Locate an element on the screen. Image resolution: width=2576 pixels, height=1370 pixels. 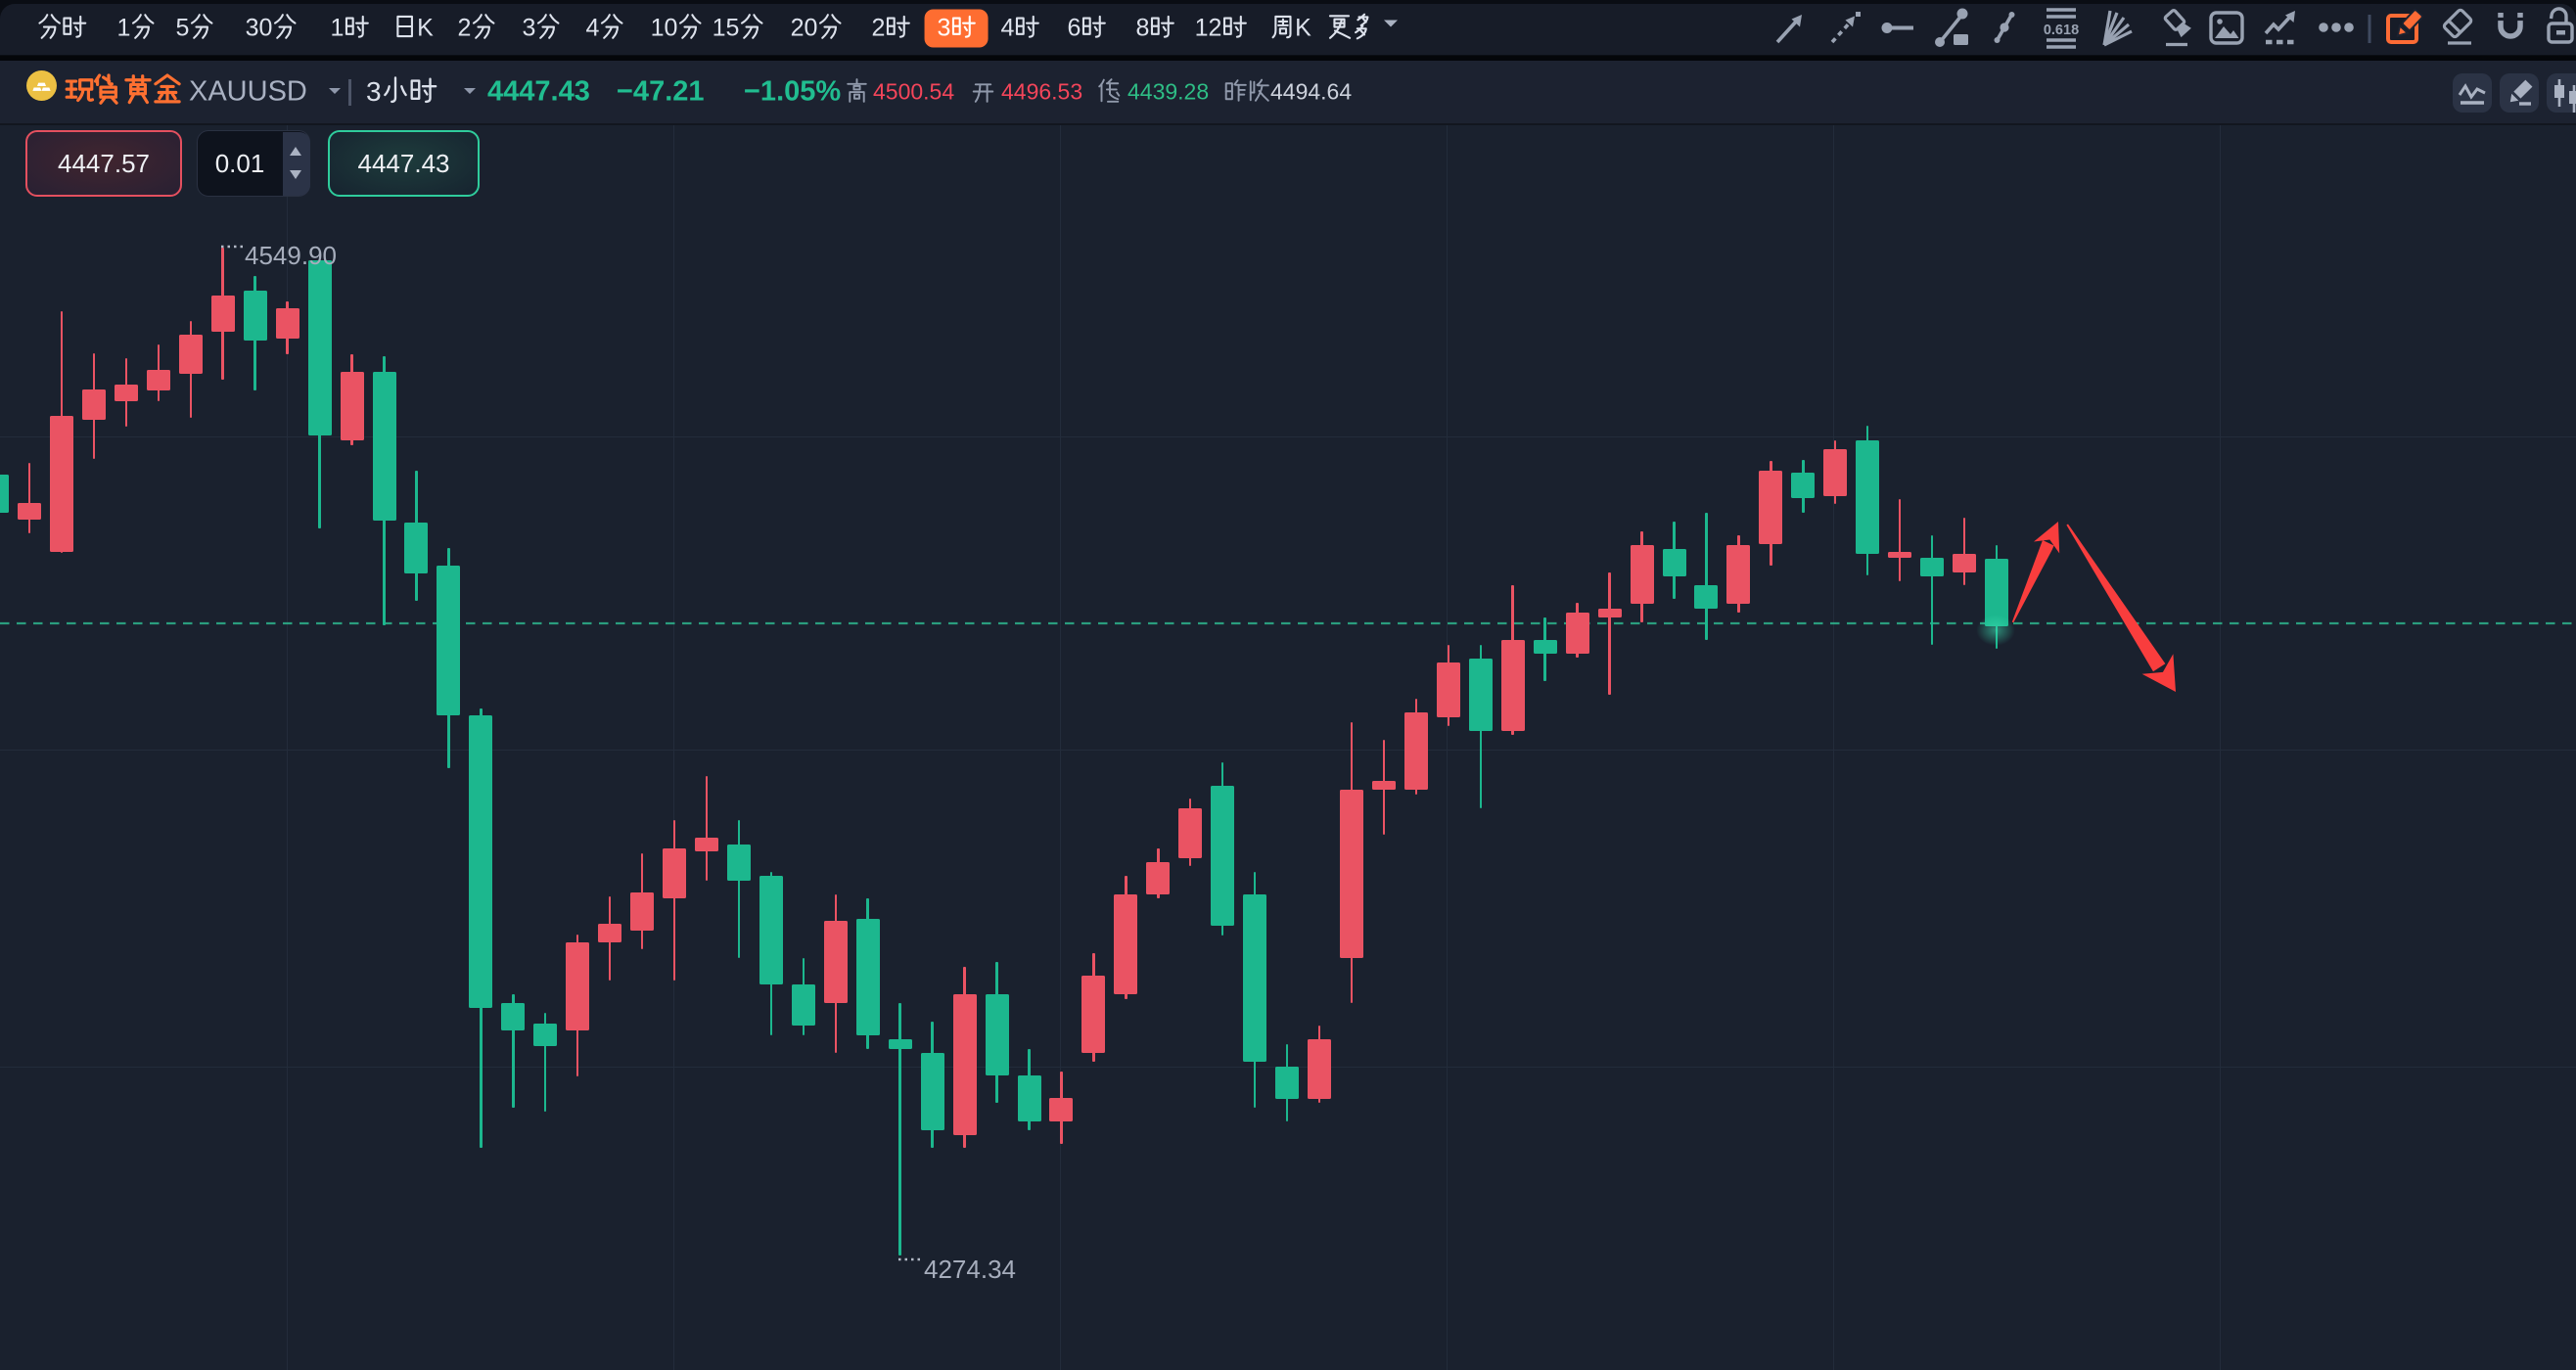
svg-text: 0.618 is located at coordinates (2061, 30).